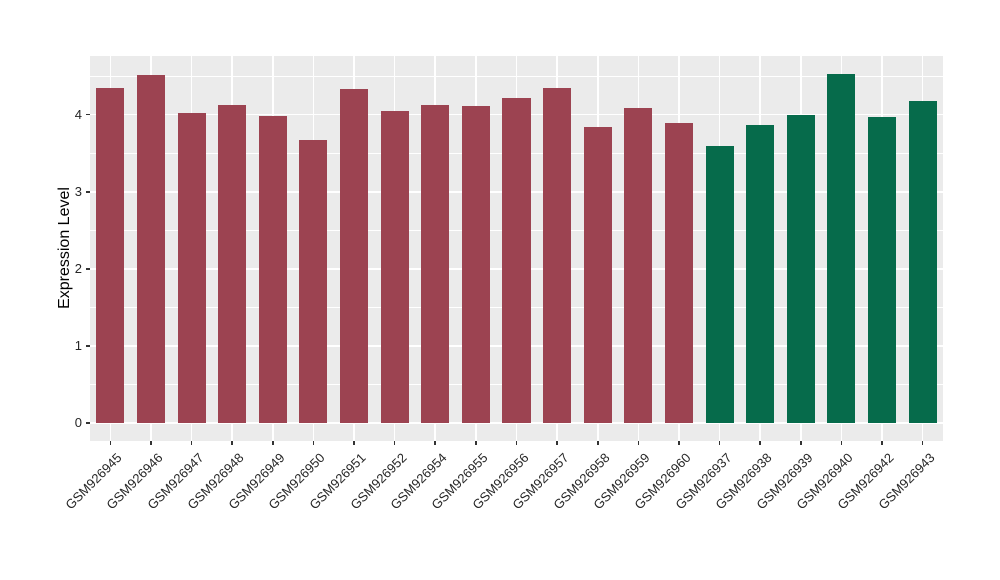 Image resolution: width=1000 pixels, height=580 pixels. I want to click on x-tick-label: GSM926945, so click(93, 481).